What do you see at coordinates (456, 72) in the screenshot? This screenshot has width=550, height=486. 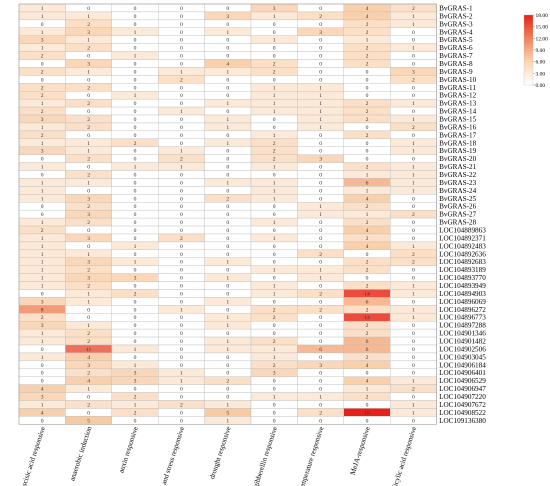 I see `row-label: BvGRAS-9` at bounding box center [456, 72].